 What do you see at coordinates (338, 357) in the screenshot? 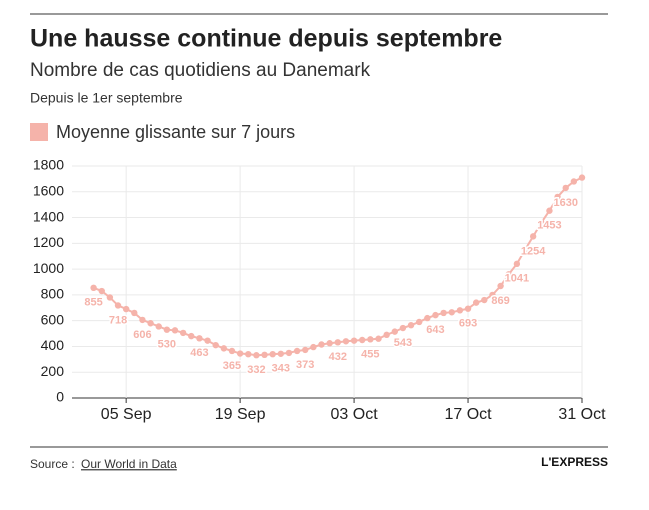
I see `value-label: 432` at bounding box center [338, 357].